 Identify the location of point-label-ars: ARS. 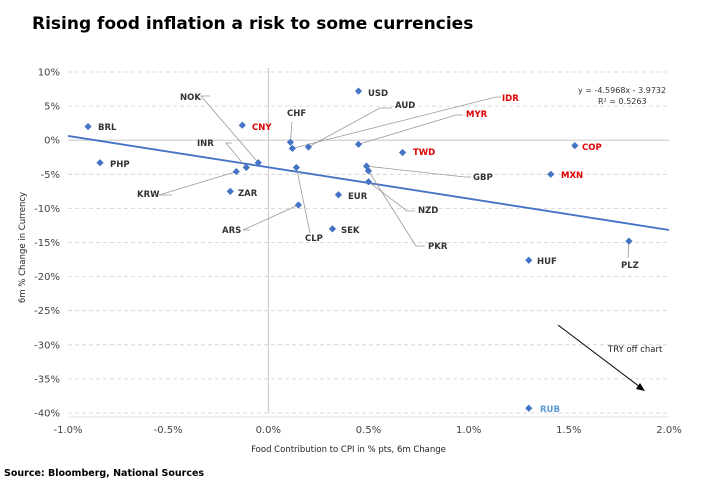
(231, 231).